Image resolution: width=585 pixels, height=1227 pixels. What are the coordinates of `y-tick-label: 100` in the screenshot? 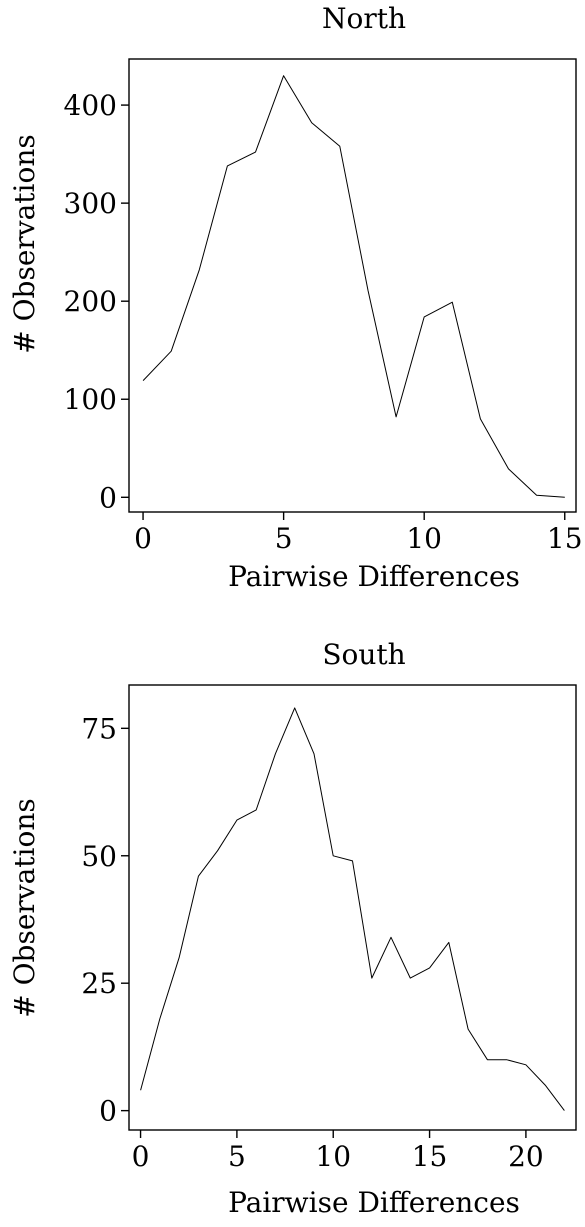 It's located at (90, 399).